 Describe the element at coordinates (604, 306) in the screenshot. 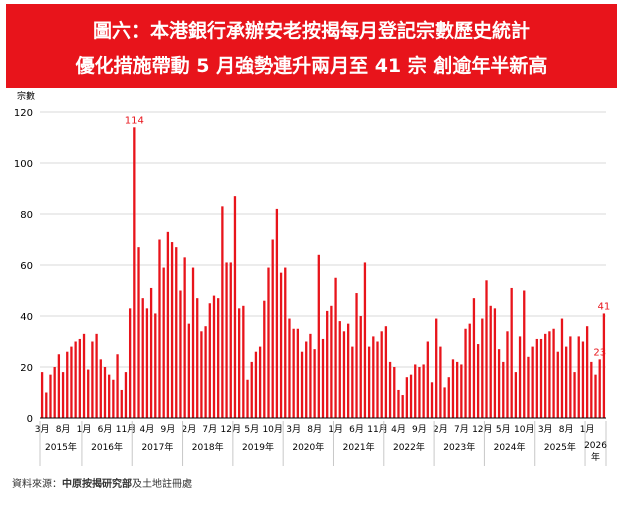

I see `data-label: 41` at that location.